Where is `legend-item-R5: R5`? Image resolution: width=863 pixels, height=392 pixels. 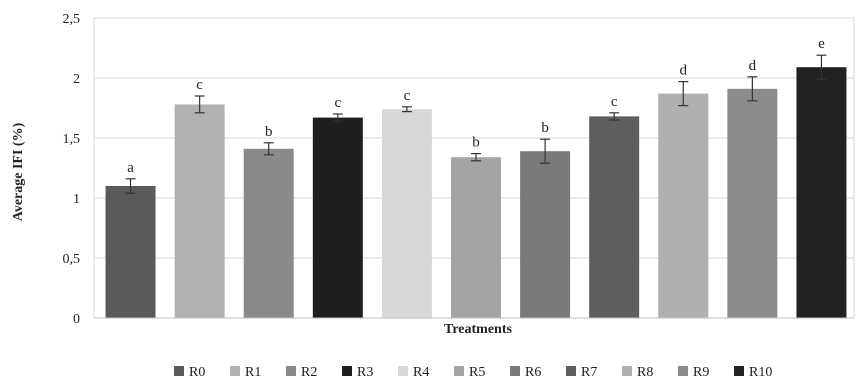 legend-item-R5: R5 is located at coordinates (469, 372).